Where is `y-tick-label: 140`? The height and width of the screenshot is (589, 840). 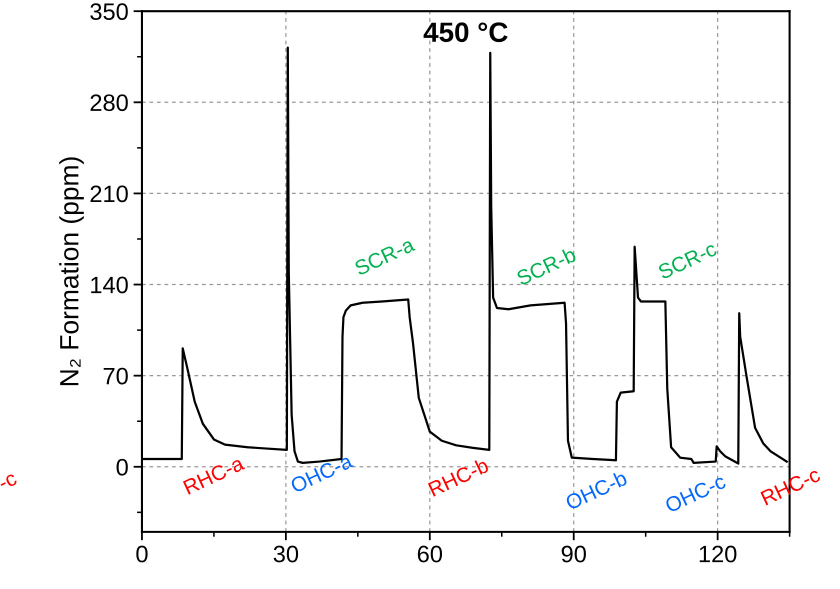
y-tick-label: 140 is located at coordinates (109, 285).